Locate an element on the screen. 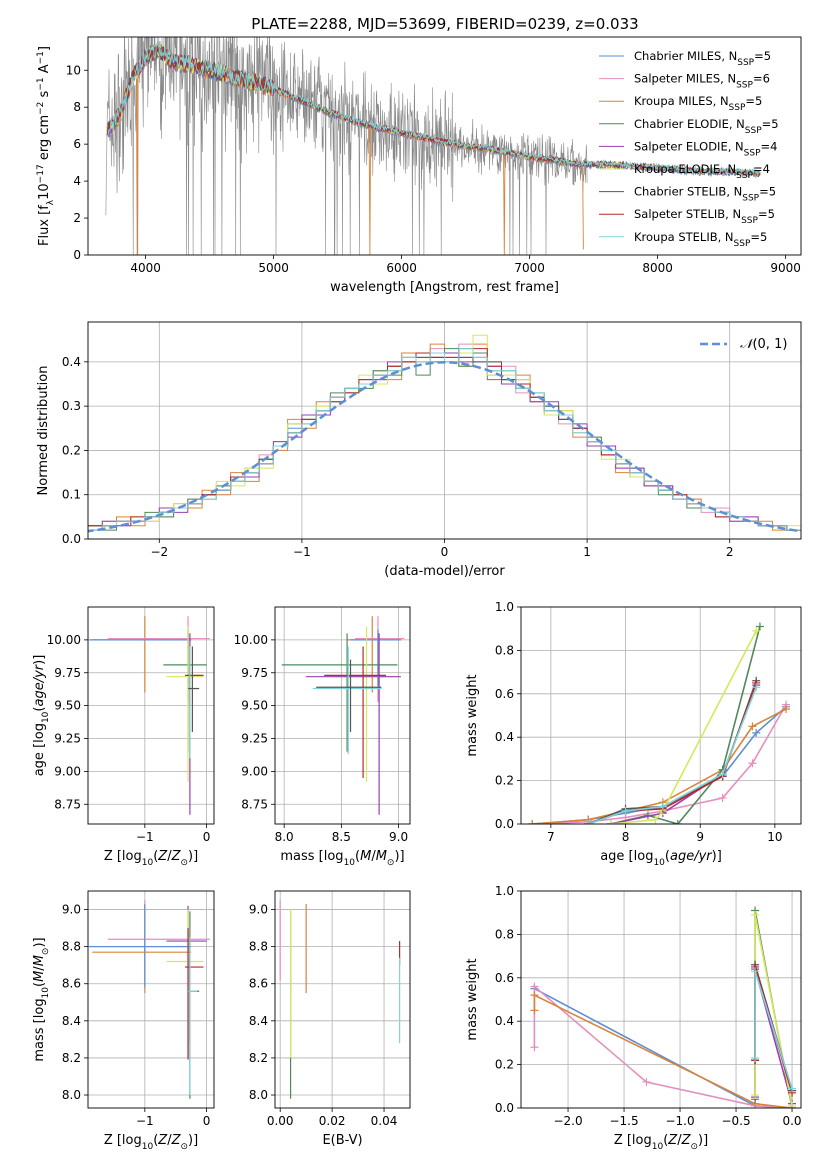 The height and width of the screenshot is (1170, 819). x-tick-label: −2.0 is located at coordinates (567, 1121).